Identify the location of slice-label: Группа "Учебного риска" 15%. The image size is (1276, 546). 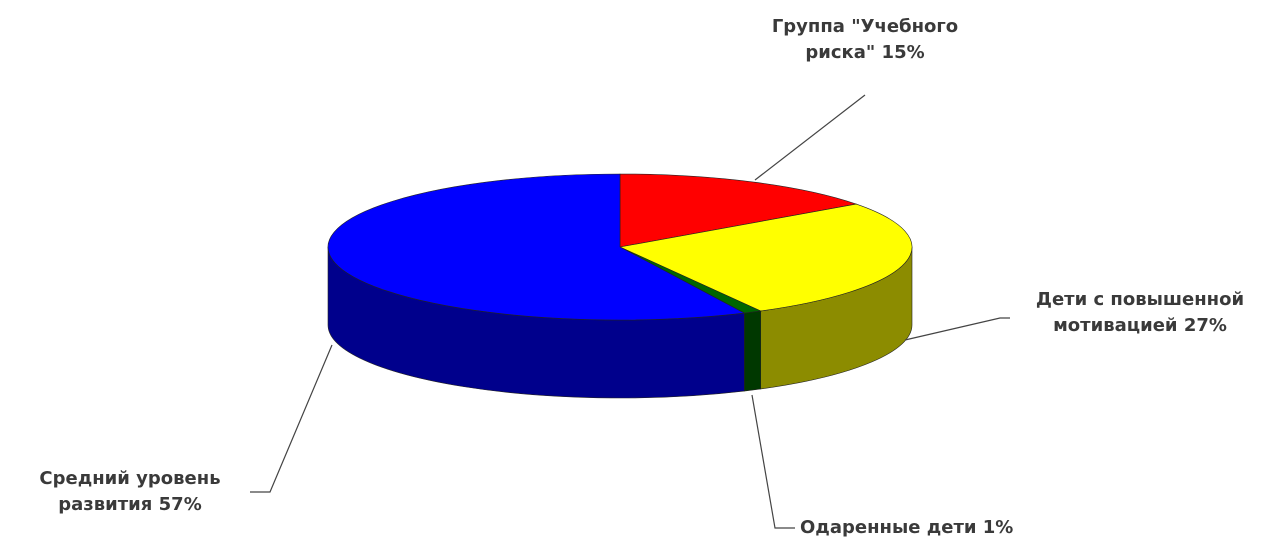
(865, 40).